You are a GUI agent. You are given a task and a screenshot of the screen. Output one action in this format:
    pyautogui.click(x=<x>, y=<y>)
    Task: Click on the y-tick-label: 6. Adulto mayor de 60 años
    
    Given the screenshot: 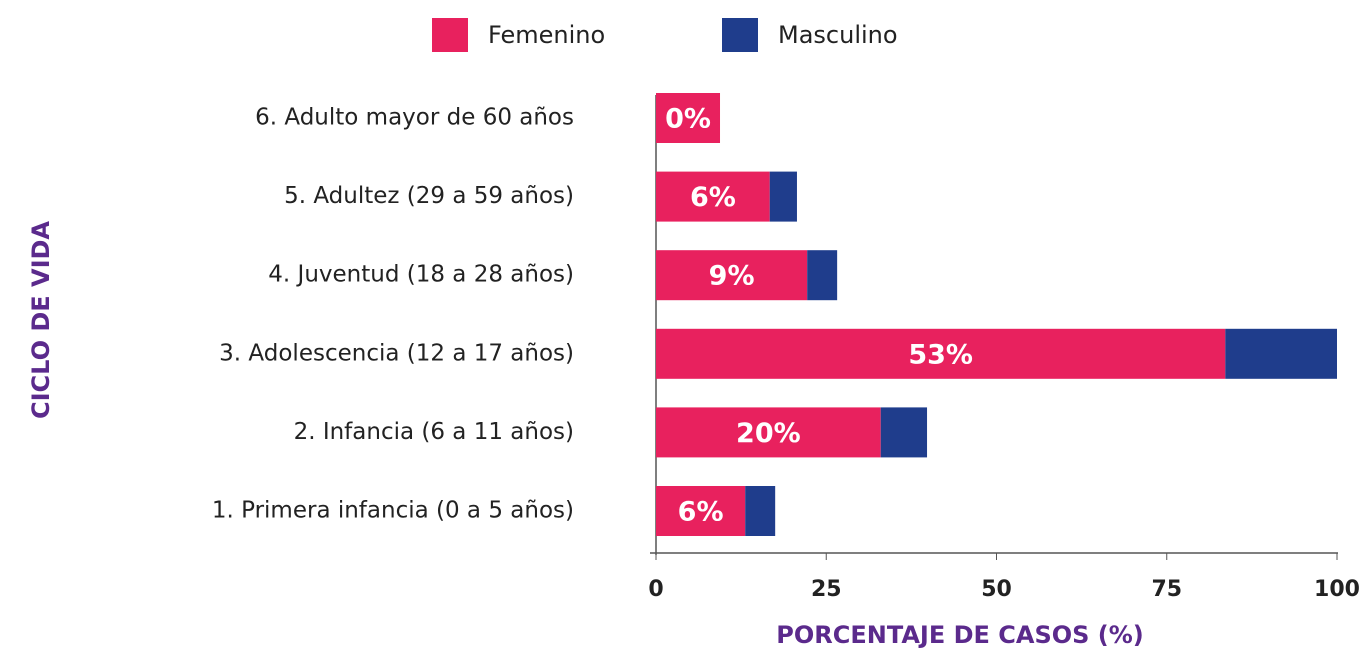 What is the action you would take?
    pyautogui.click(x=414, y=118)
    